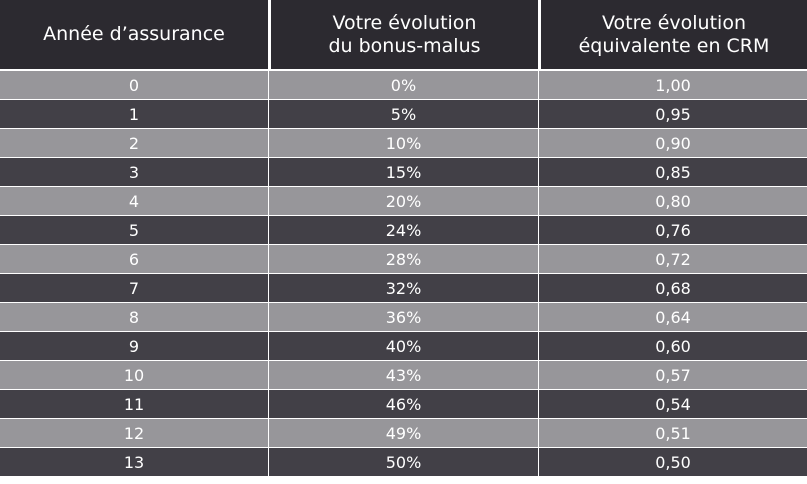 The height and width of the screenshot is (484, 807). What do you see at coordinates (672, 462) in the screenshot?
I see `crm-cell: 0,50` at bounding box center [672, 462].